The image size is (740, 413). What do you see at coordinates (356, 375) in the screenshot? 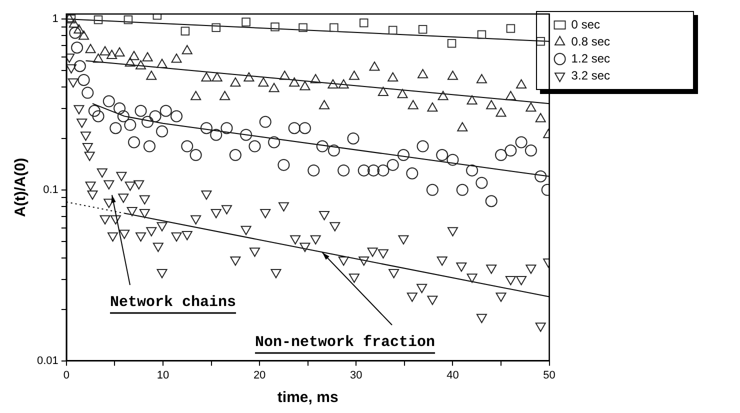
I see `x-tick-label: 30` at bounding box center [356, 375].